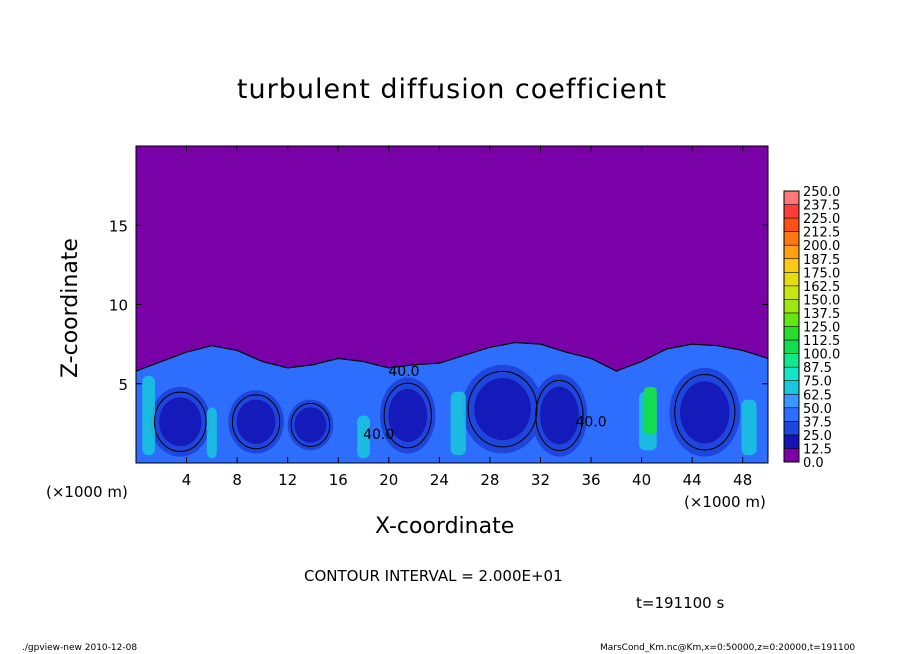 This screenshot has height=654, width=904. I want to click on y-tick-label: 5, so click(123, 385).